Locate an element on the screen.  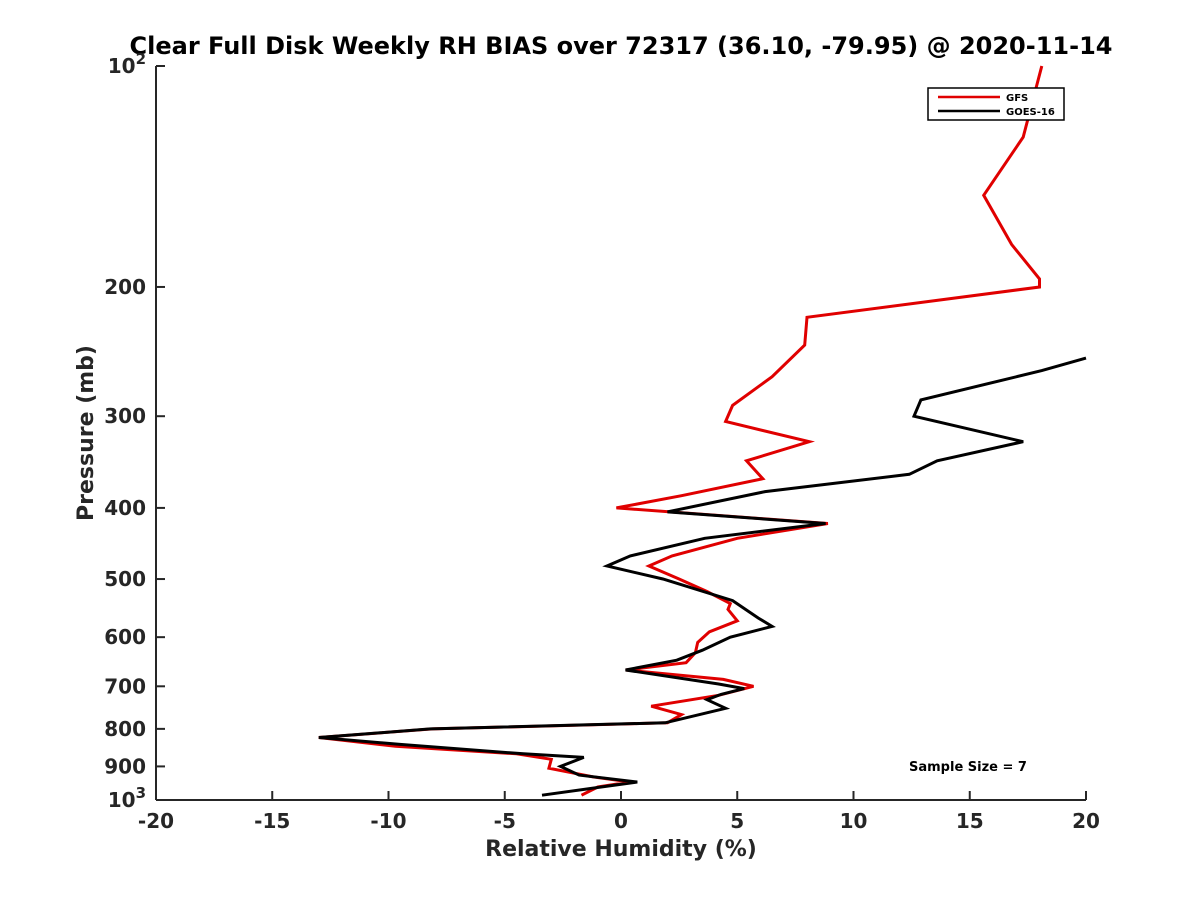
x-tick-label: -20 is located at coordinates (156, 821).